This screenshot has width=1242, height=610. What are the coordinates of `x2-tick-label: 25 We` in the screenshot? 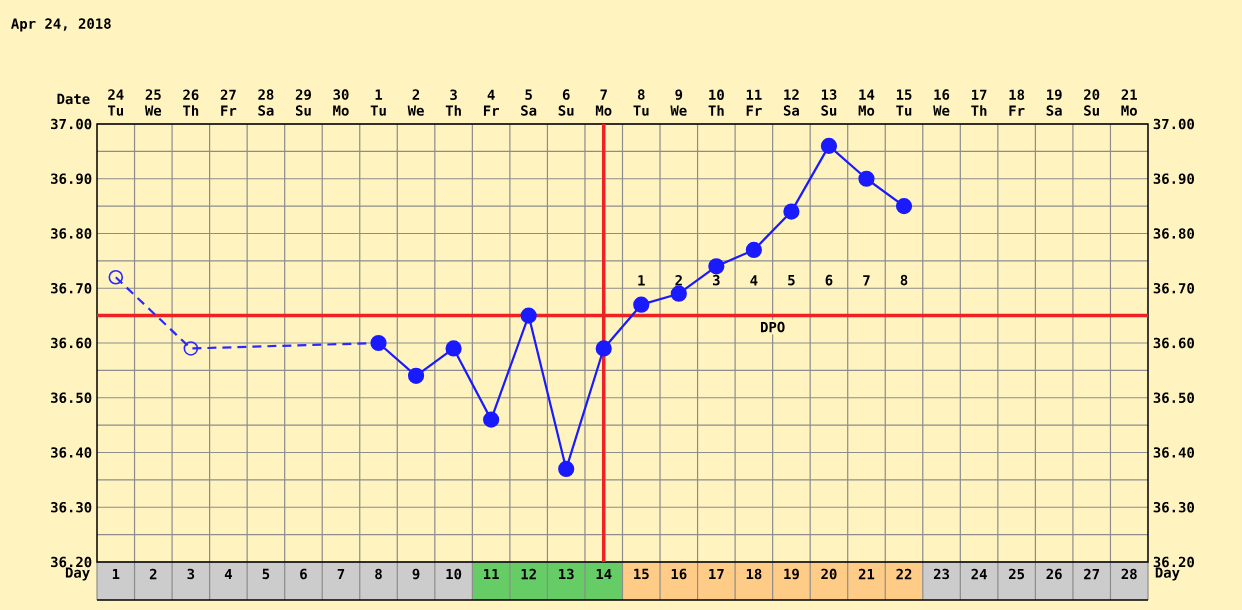 It's located at (153, 102).